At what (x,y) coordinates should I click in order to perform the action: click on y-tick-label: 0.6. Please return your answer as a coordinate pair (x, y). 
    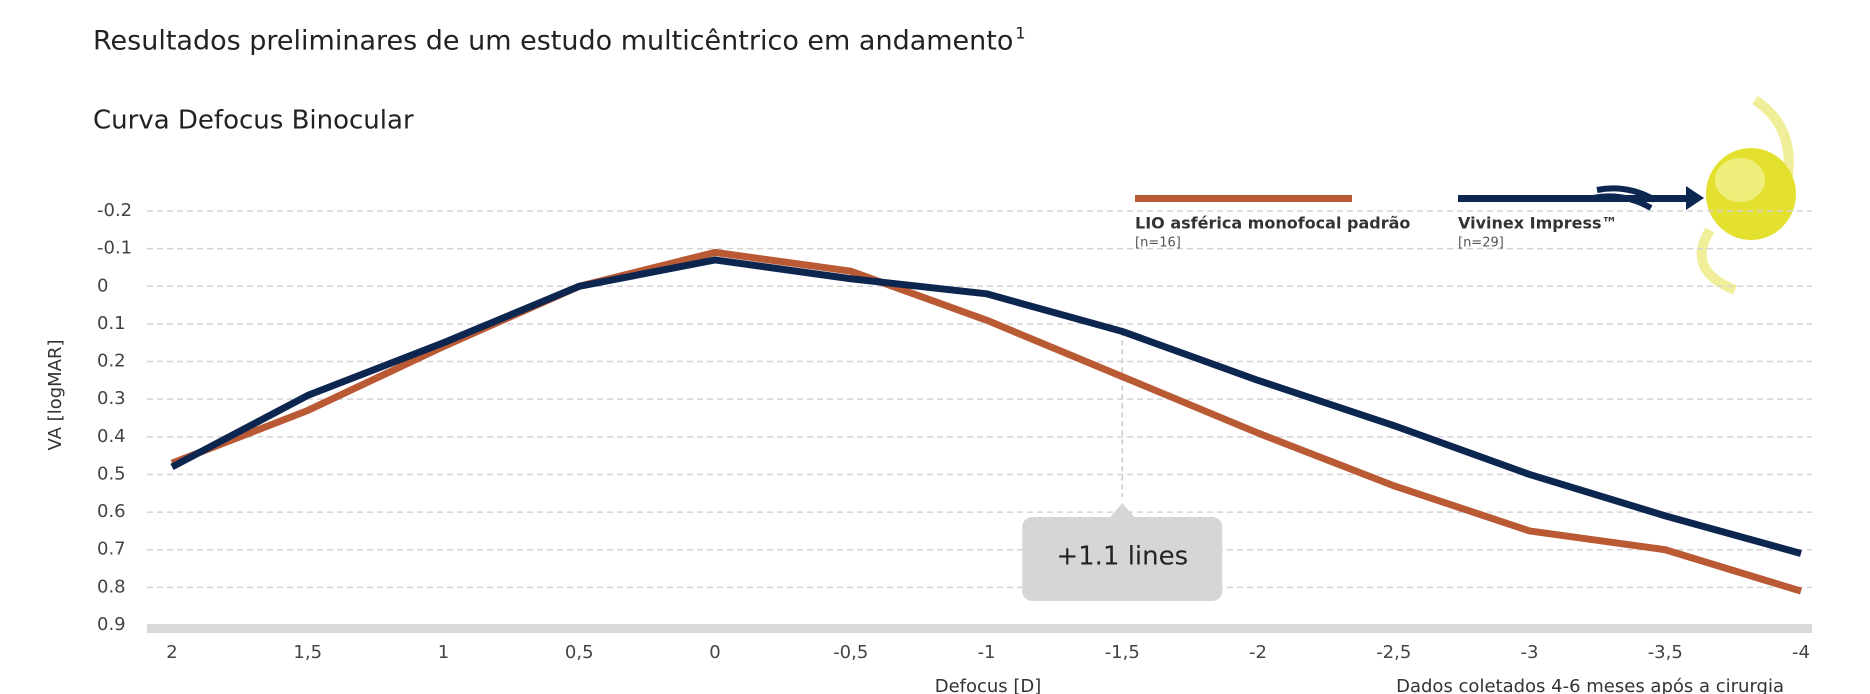
    Looking at the image, I should click on (111, 511).